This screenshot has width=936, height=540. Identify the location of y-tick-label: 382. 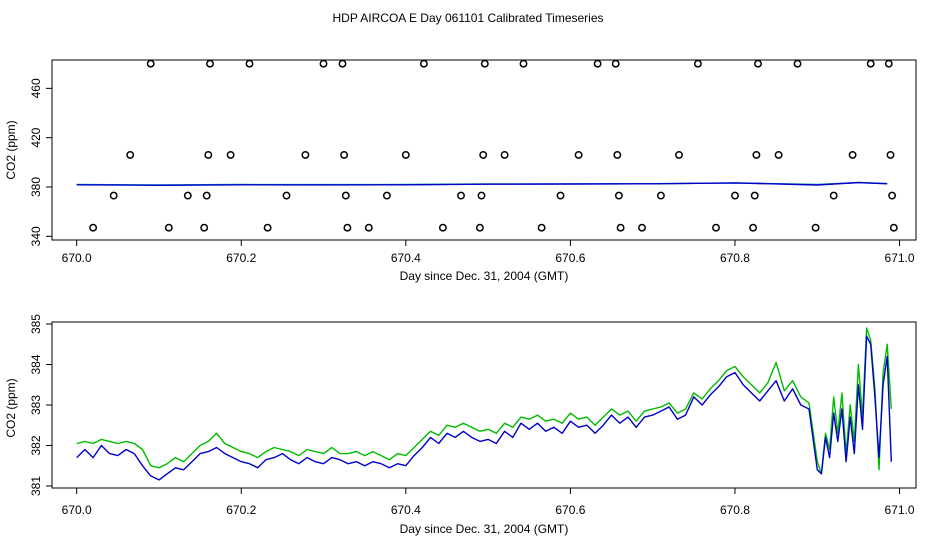
(36, 445).